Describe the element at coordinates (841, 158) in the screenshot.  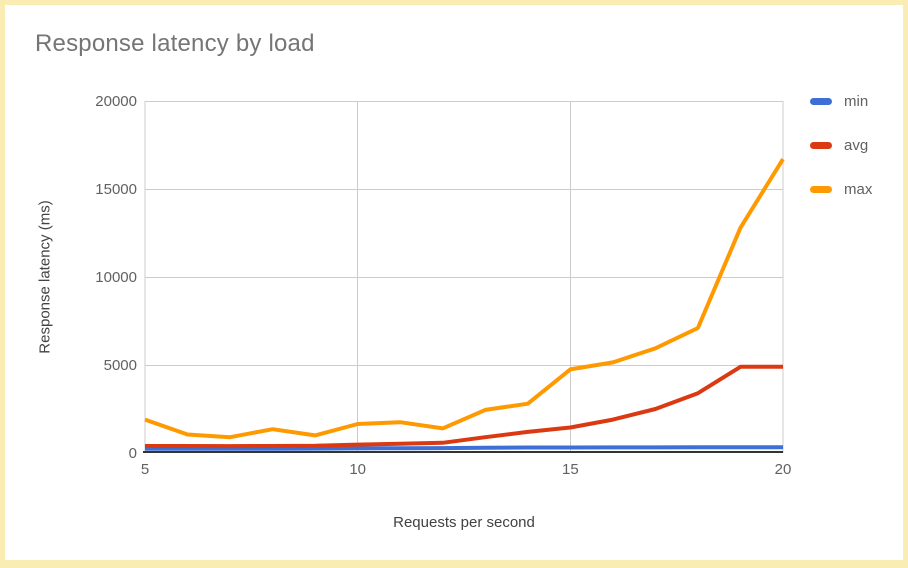
I see `legend: min avg max` at that location.